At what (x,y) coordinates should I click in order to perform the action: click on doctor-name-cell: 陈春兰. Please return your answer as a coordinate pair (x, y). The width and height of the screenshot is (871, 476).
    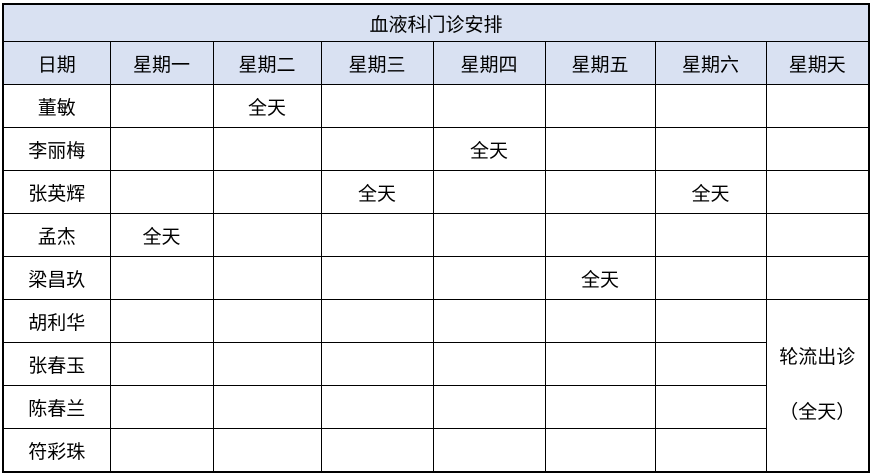
    Looking at the image, I should click on (56, 407).